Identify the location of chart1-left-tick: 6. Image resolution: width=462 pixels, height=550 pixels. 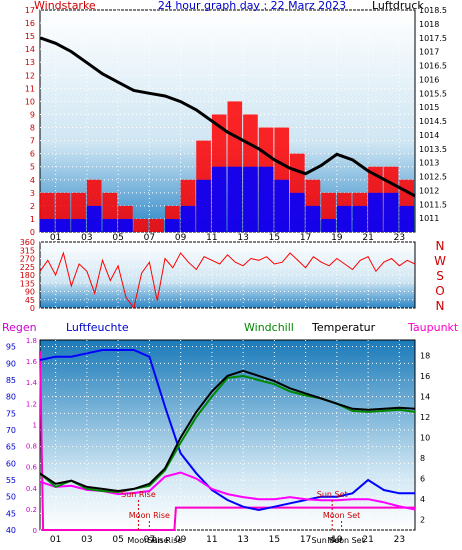
(32, 154).